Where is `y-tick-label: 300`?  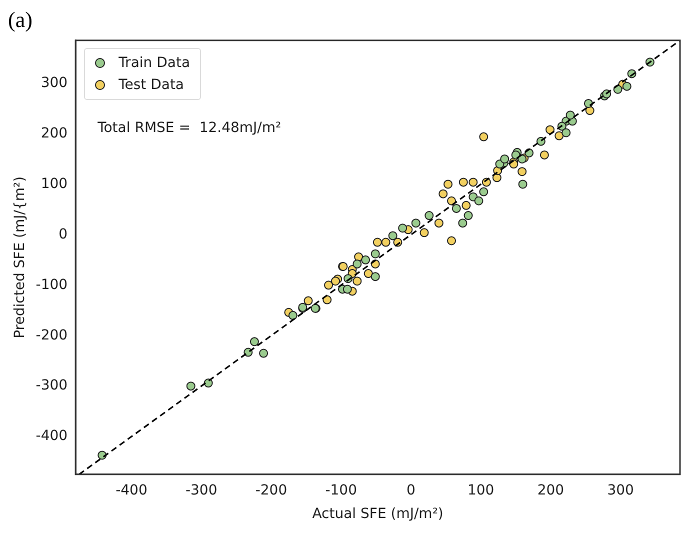 y-tick-label: 300 is located at coordinates (54, 82).